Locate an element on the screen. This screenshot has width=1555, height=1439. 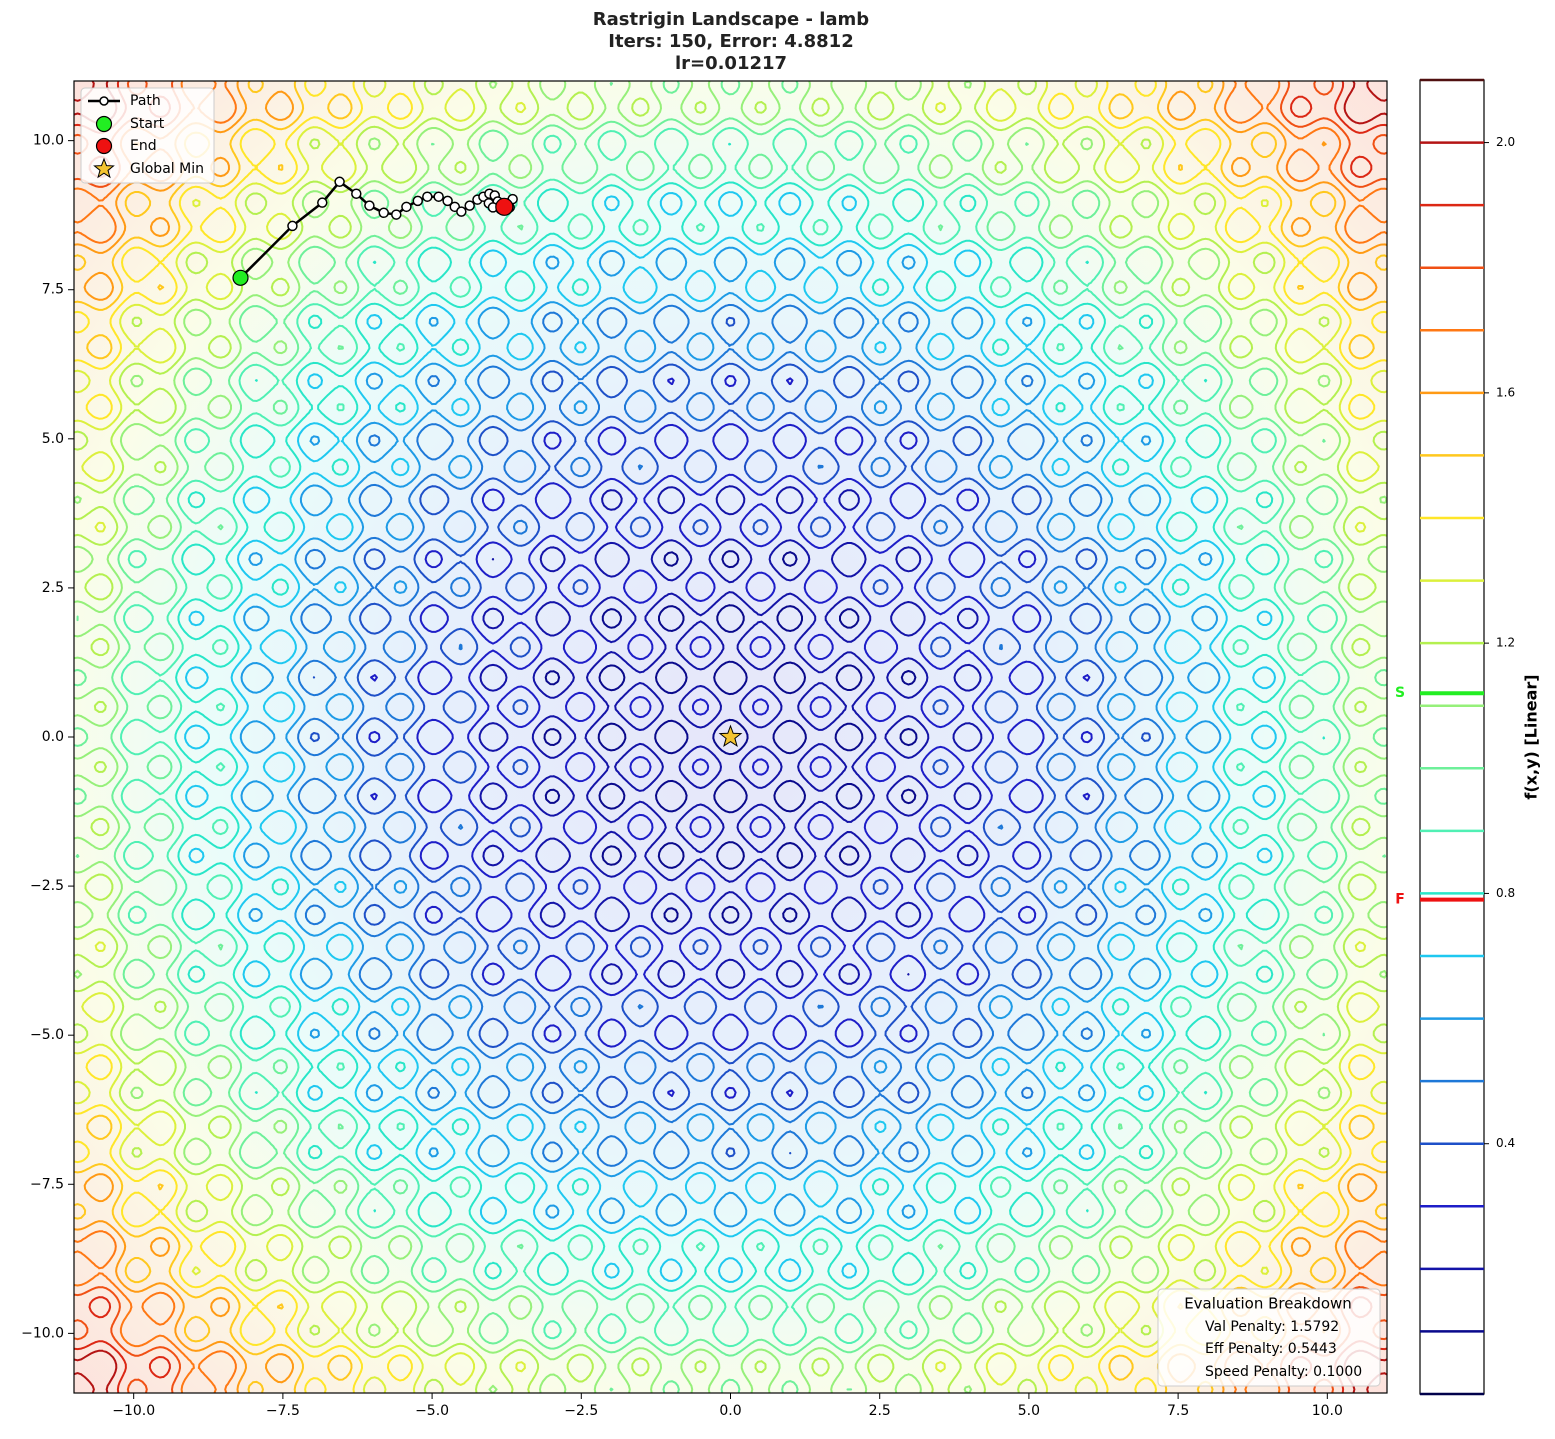
colorbar-tick-label: 0.8 is located at coordinates (1505, 893).